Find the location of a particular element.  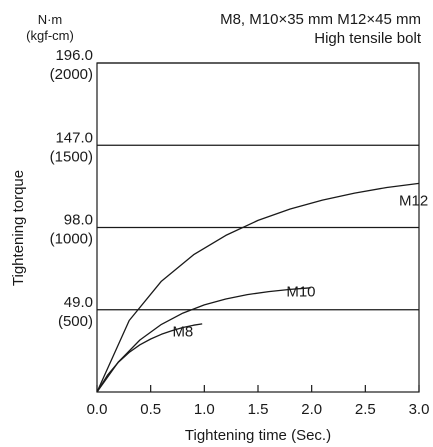

y-tick-sublabel: (2000) is located at coordinates (71, 74).